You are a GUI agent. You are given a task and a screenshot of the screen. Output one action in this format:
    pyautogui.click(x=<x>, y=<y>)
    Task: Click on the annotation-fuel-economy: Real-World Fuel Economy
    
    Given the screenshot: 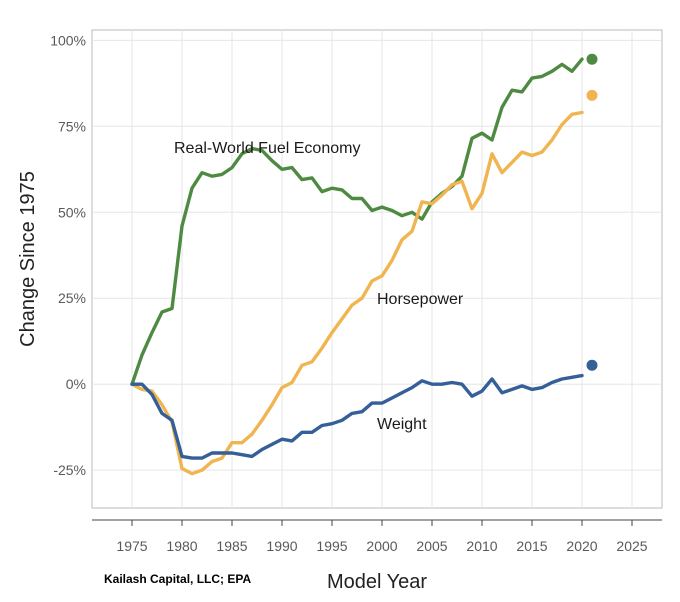 What is the action you would take?
    pyautogui.click(x=267, y=148)
    